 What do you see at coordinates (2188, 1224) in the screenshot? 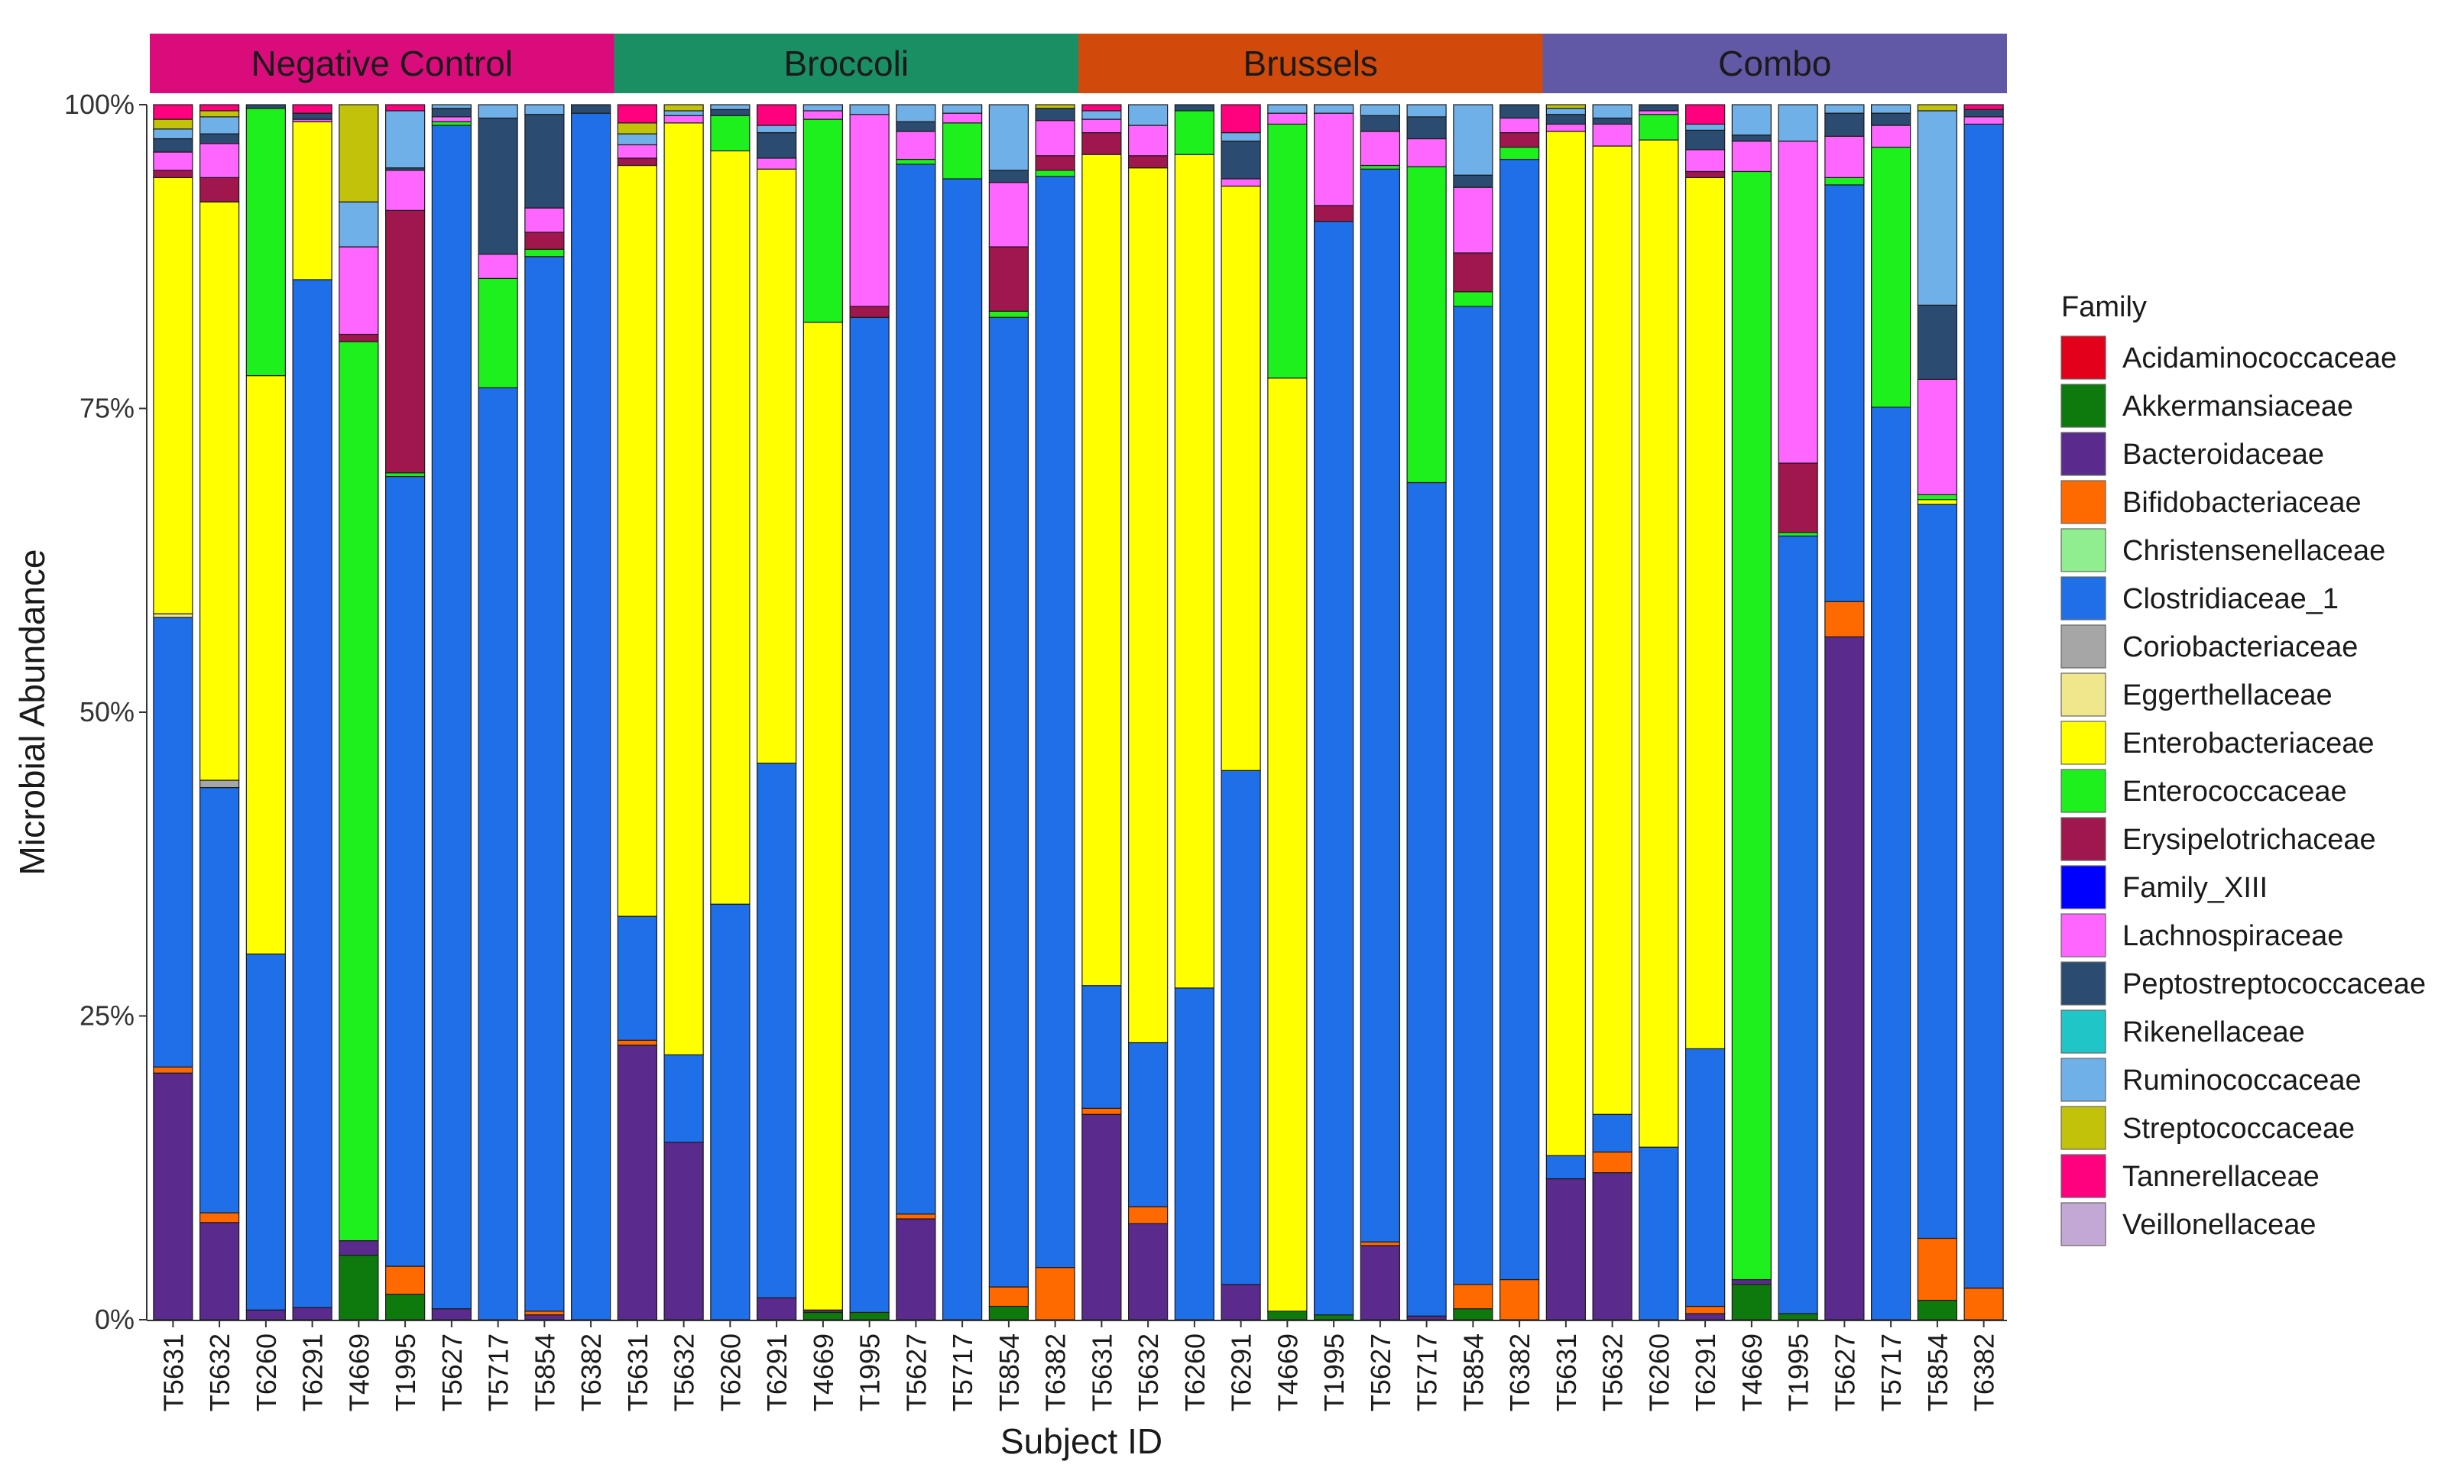
I see `legend-item-veillonellaceae: Veillonellaceae` at bounding box center [2188, 1224].